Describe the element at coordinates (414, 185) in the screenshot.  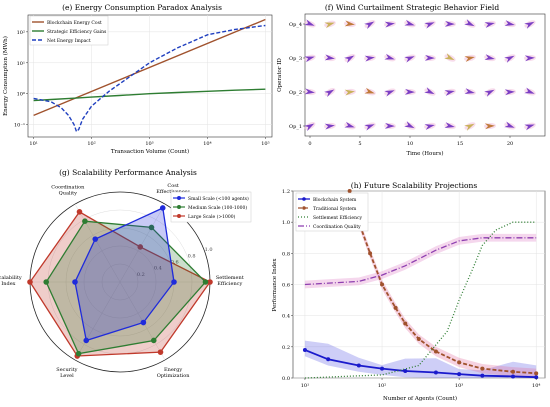
I see `panel-h-title: (h) Future Scalability Projections` at that location.